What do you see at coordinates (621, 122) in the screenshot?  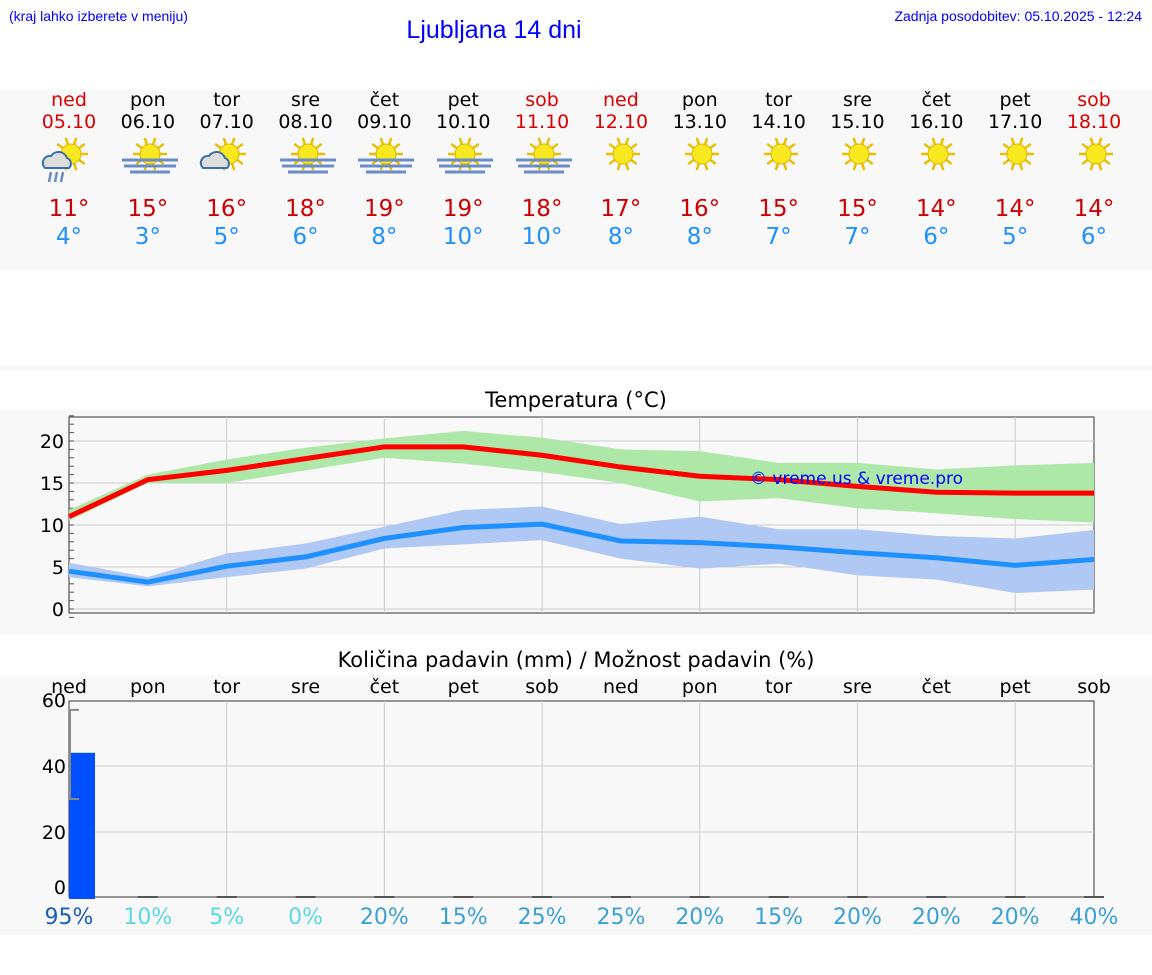 I see `day-date: 12.10` at bounding box center [621, 122].